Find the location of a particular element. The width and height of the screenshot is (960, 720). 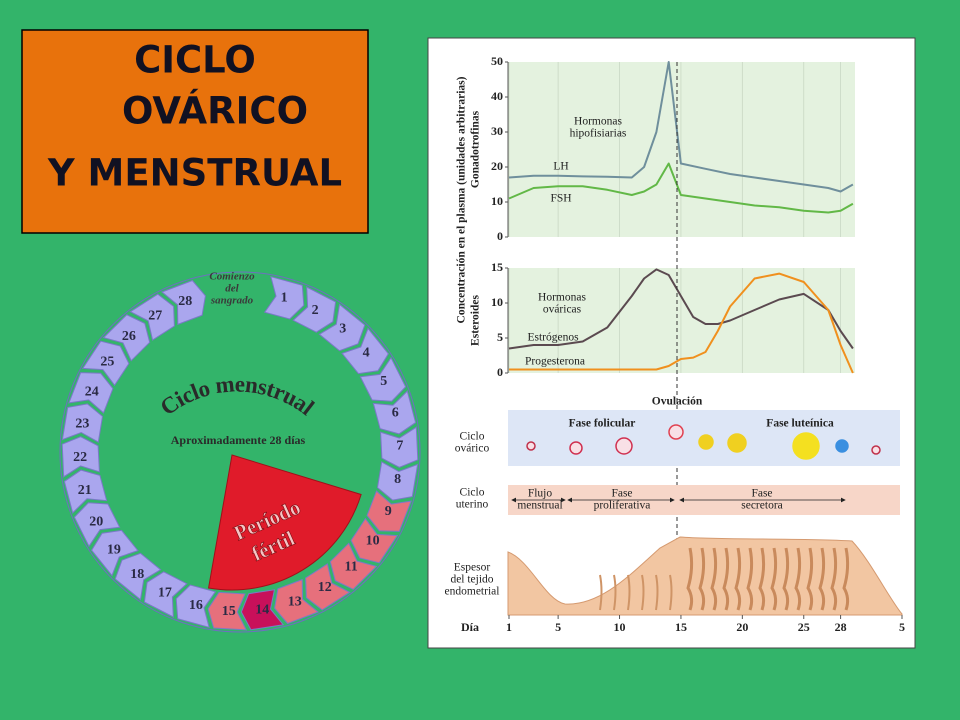

title-line: OVÁRICO is located at coordinates (215, 111).